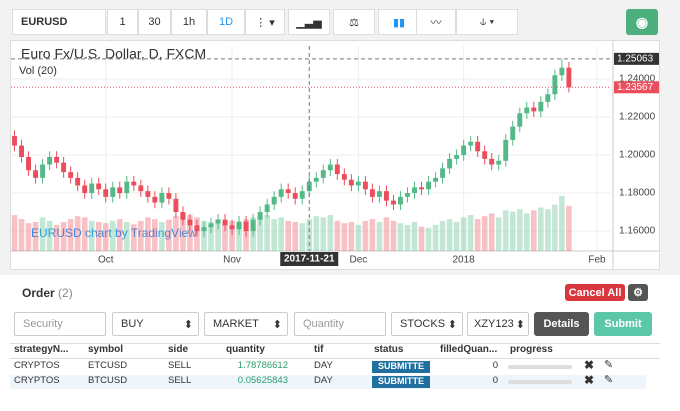  What do you see at coordinates (65, 293) in the screenshot?
I see `order-count: (2)` at bounding box center [65, 293].